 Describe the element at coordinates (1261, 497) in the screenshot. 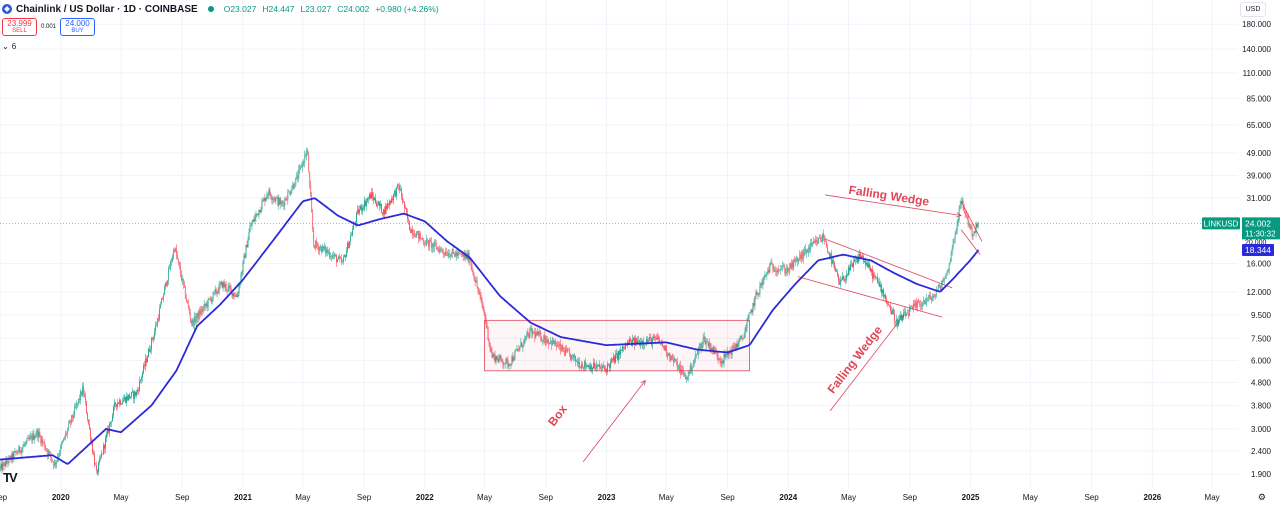

I see `settings-gear-icon: ⚙` at that location.